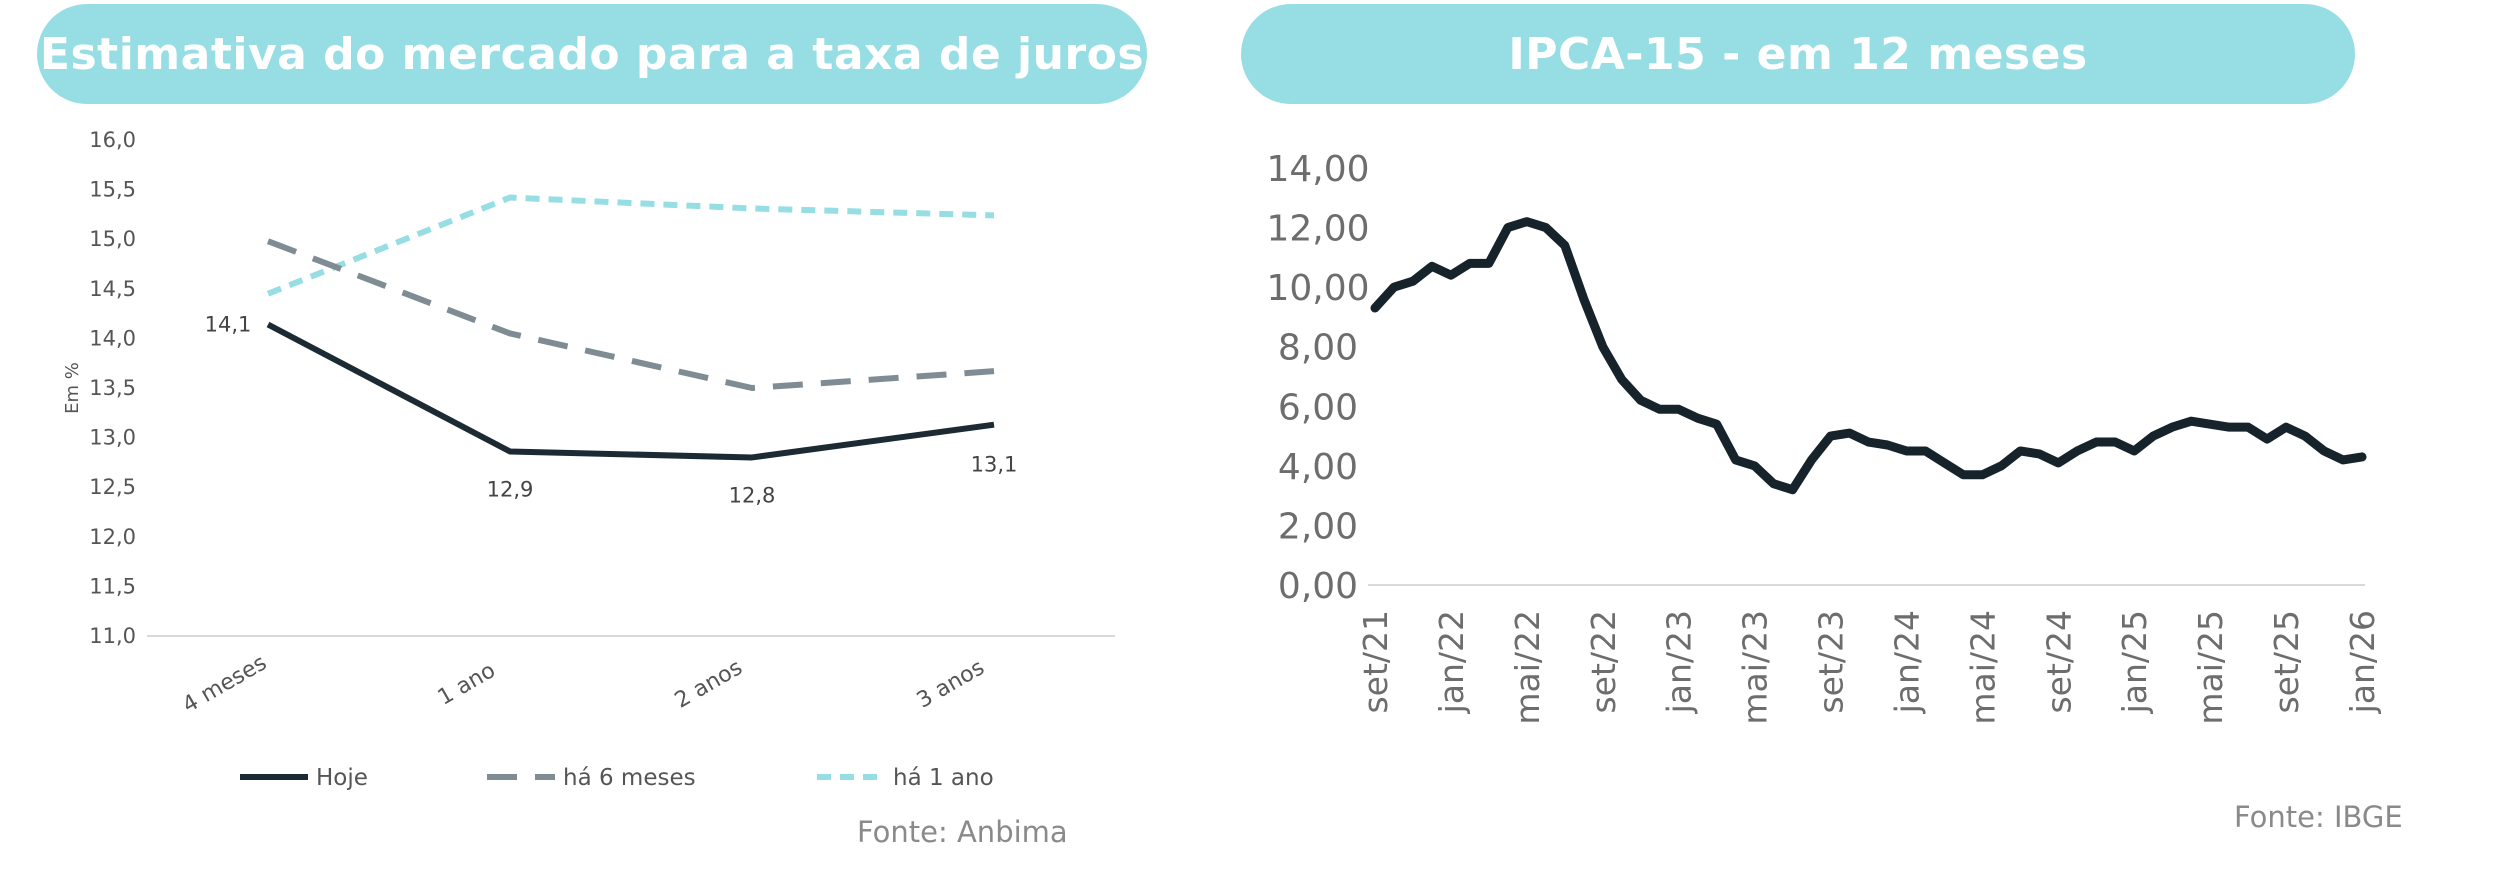  Describe the element at coordinates (752, 495) in the screenshot. I see `data-label: 12,8` at that location.